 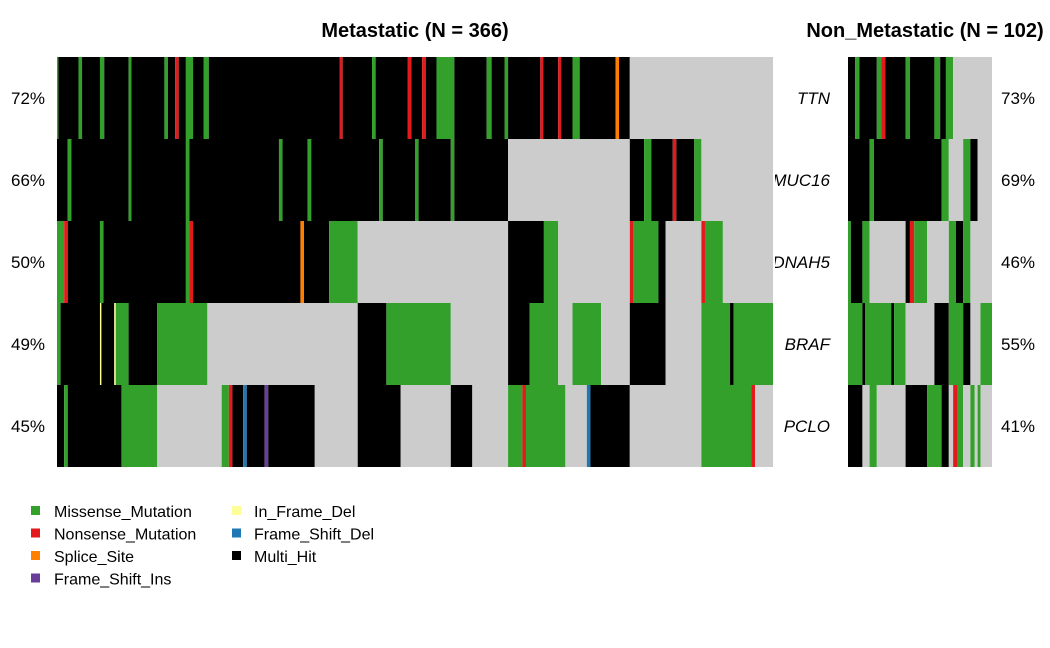 What do you see at coordinates (807, 426) in the screenshot?
I see `gene-label: PCLO` at bounding box center [807, 426].